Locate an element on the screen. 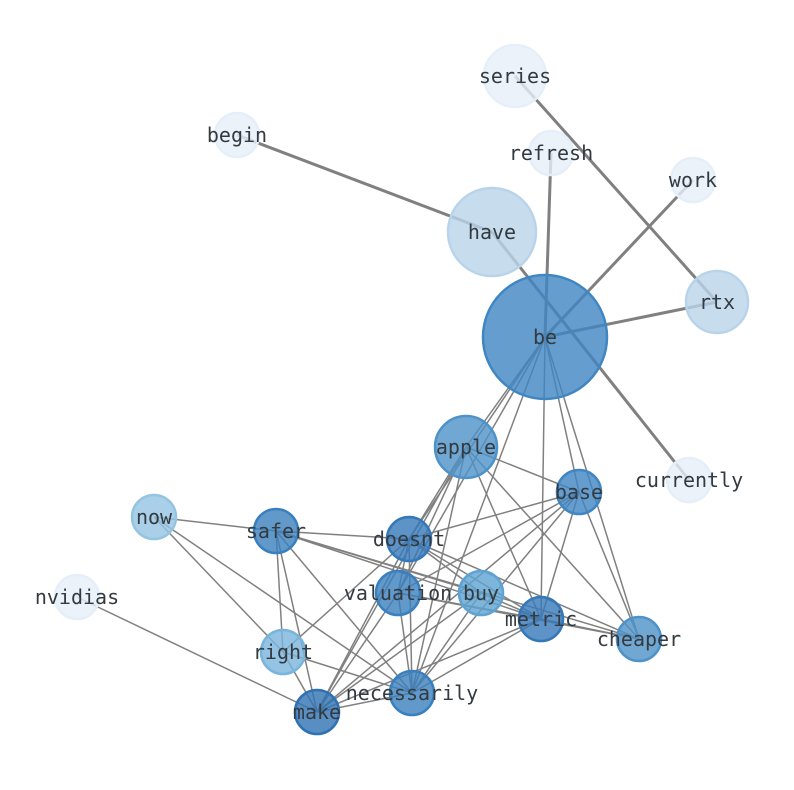 The width and height of the screenshot is (794, 790). node-label-right: right is located at coordinates (283, 652).